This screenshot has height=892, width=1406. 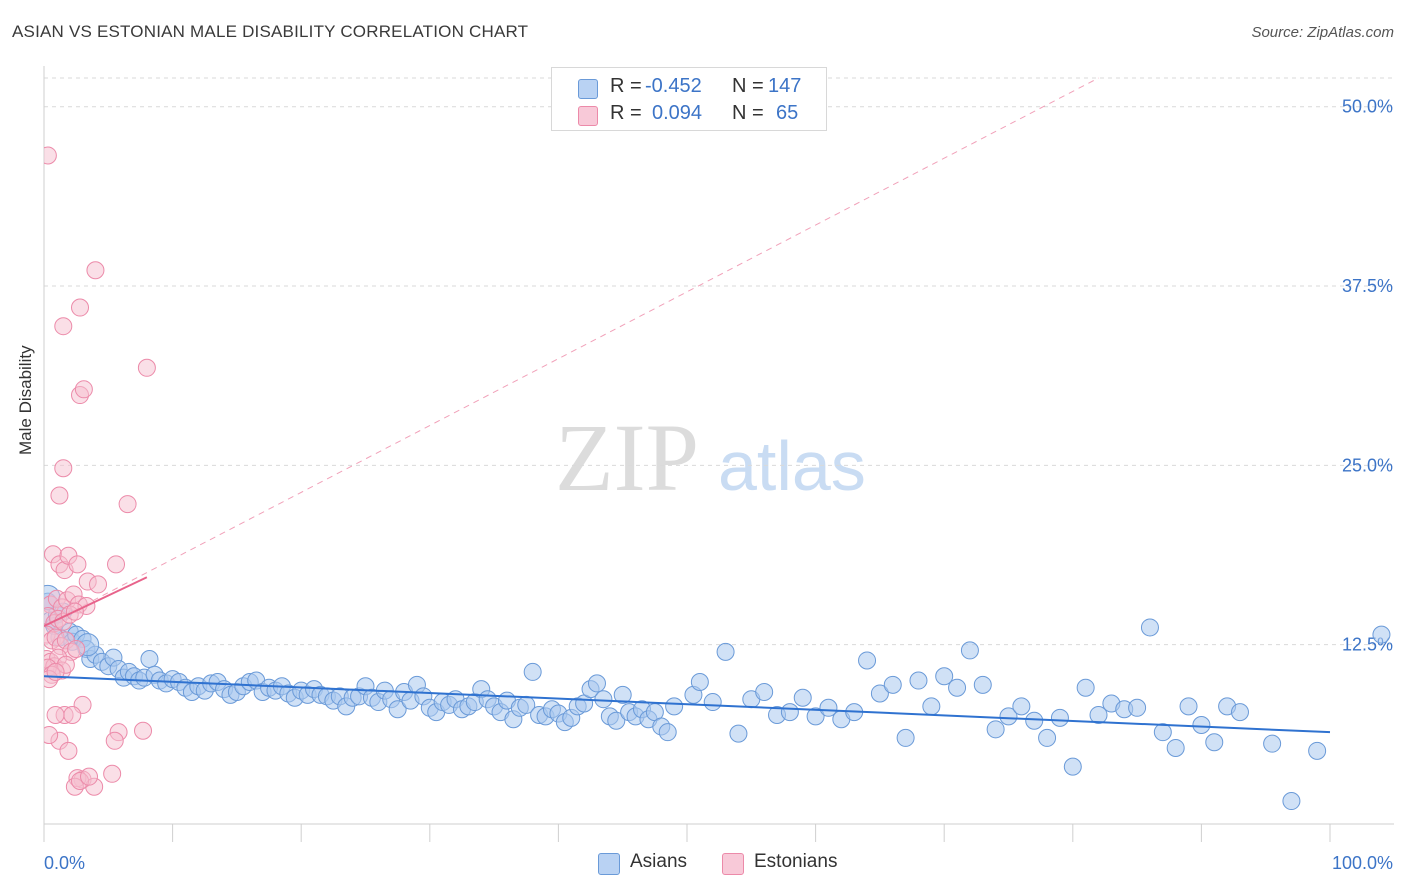 I want to click on y-tick-label: 25.0%, so click(x=1367, y=465).